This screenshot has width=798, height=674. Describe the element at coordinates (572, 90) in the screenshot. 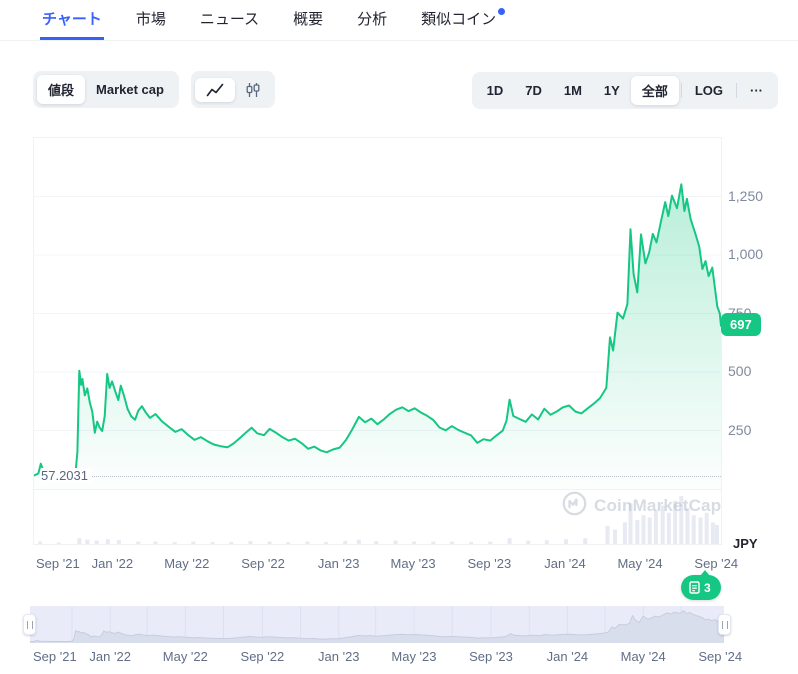

I see `range-button-1M: 1M` at that location.